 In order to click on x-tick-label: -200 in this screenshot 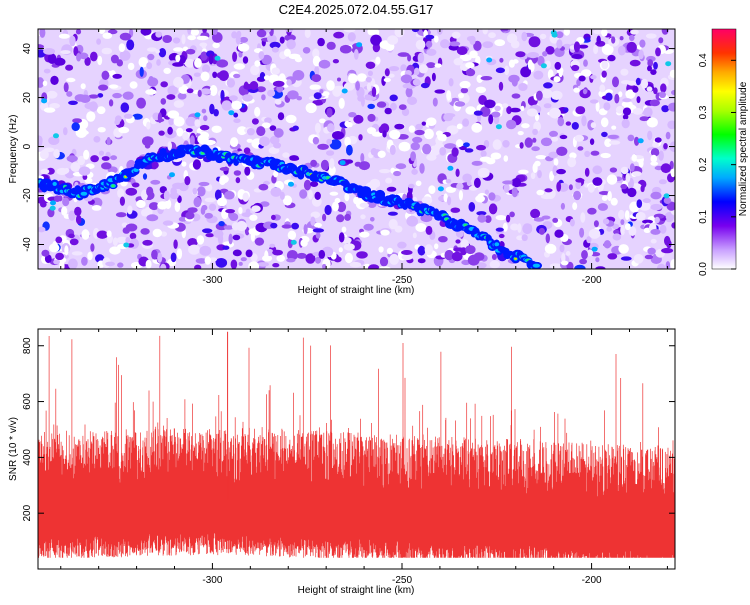, I will do `click(592, 580)`.